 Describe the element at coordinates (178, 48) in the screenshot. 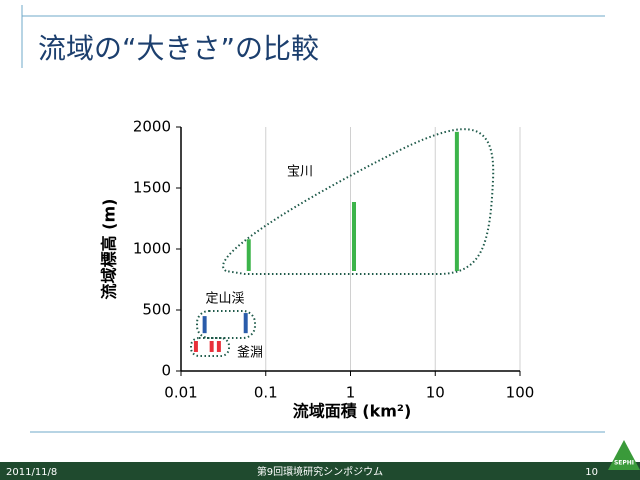

I see `slide-title: 流域の“大きさ”の比較` at that location.